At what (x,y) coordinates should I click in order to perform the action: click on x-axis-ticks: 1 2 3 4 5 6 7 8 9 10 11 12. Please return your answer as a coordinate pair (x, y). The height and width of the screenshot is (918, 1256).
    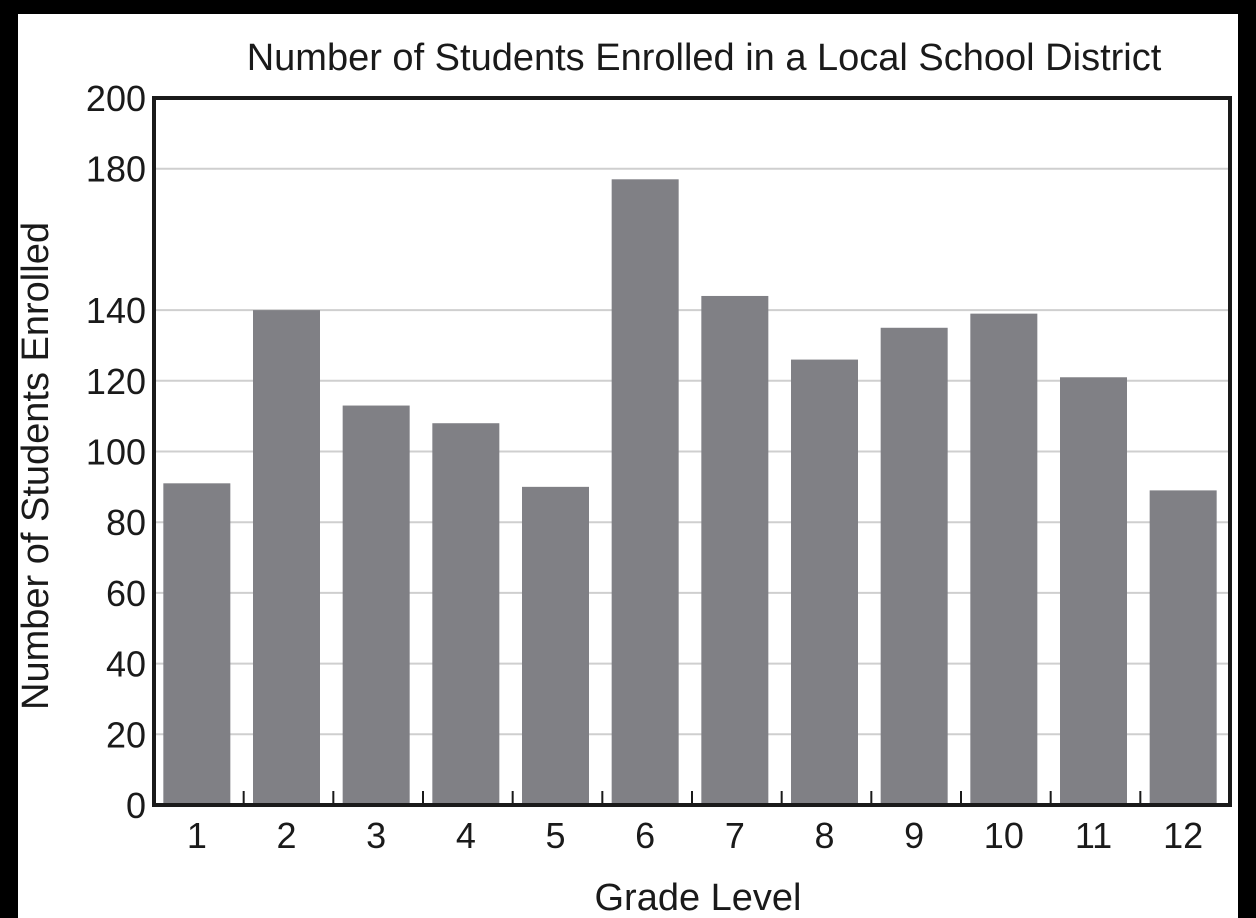
    Looking at the image, I should click on (709, 823).